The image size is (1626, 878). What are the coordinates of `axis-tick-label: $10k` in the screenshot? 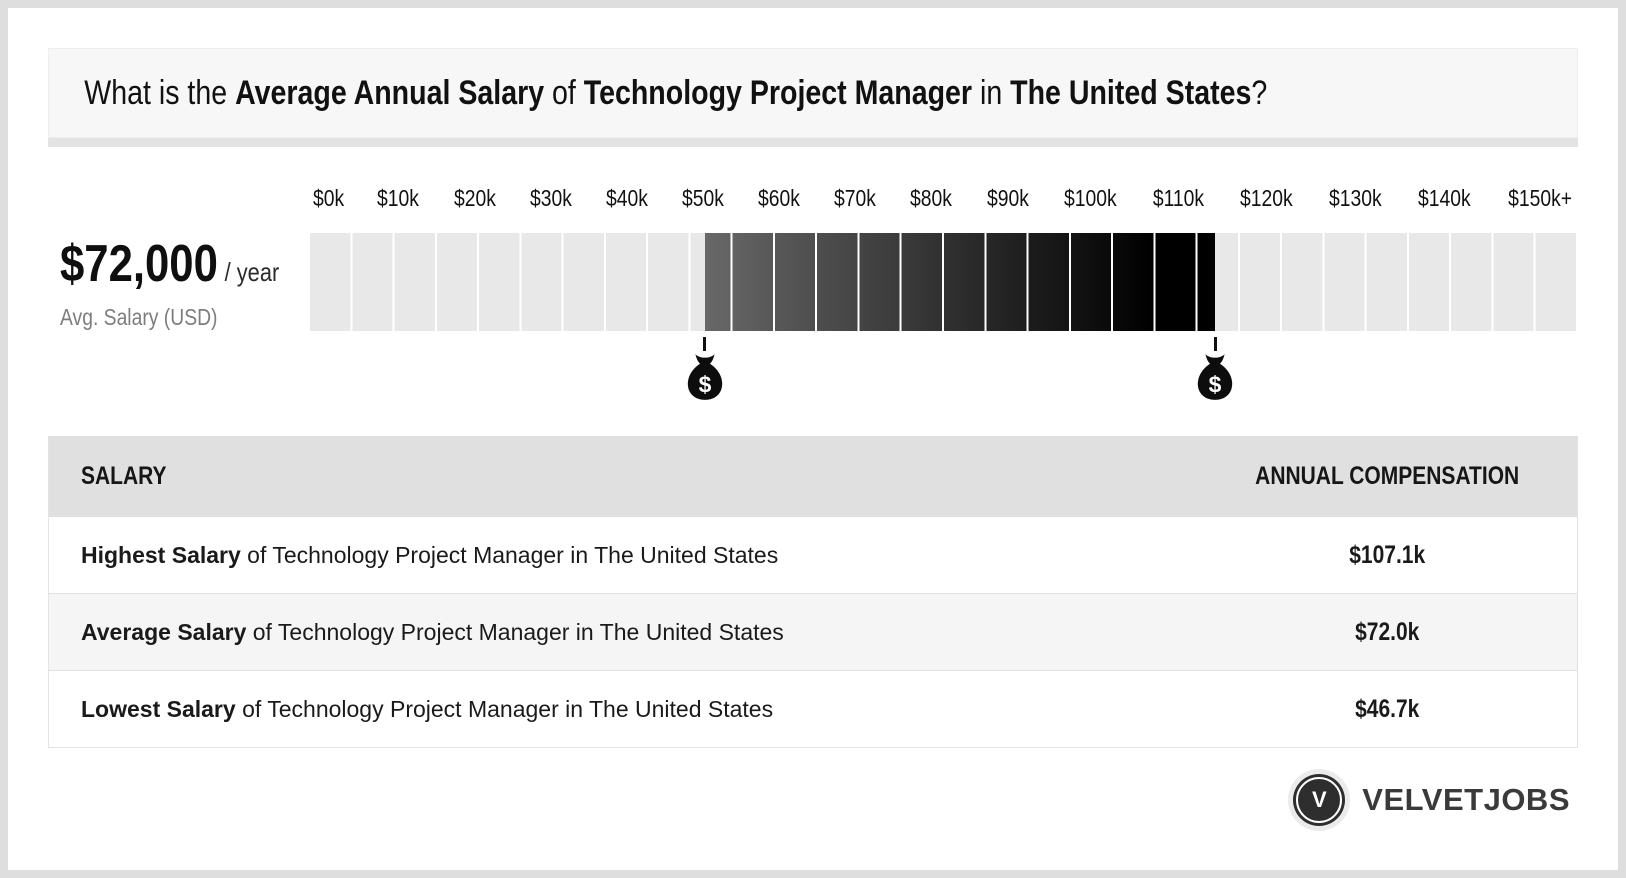 It's located at (398, 198).